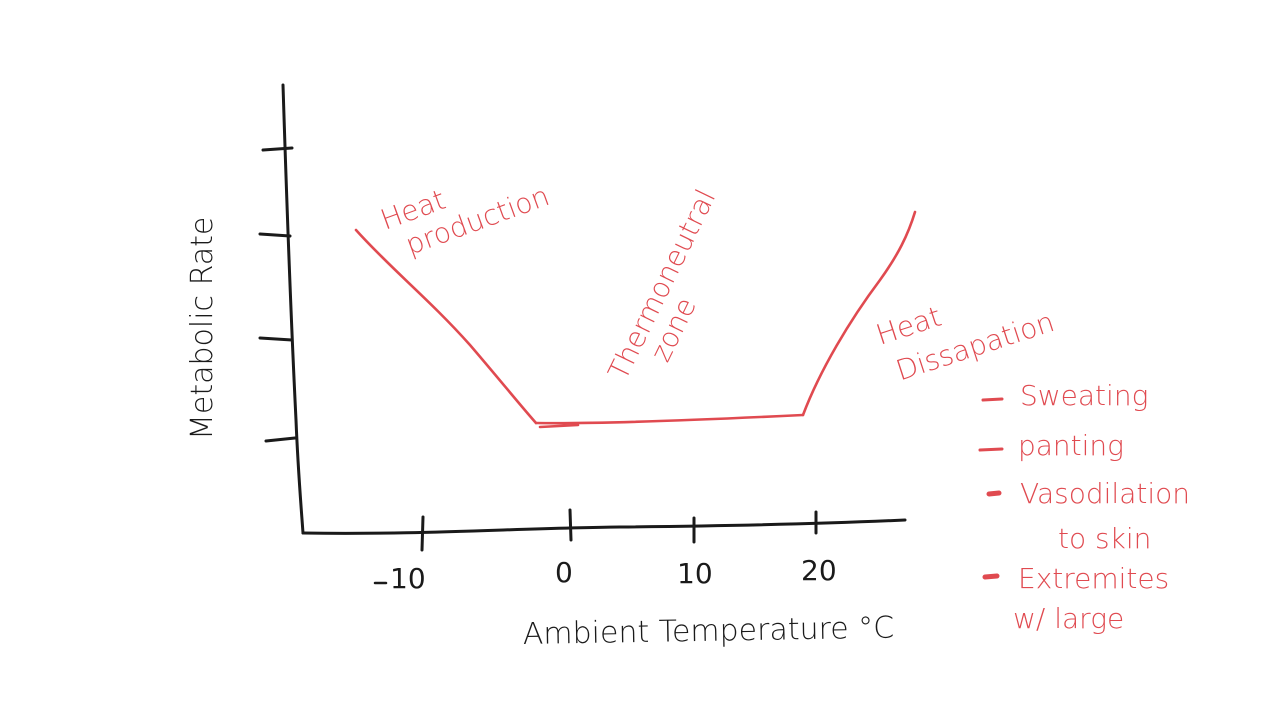 The width and height of the screenshot is (1280, 720). What do you see at coordinates (709, 631) in the screenshot?
I see `x-axis-label: Ambient Temperature °C` at bounding box center [709, 631].